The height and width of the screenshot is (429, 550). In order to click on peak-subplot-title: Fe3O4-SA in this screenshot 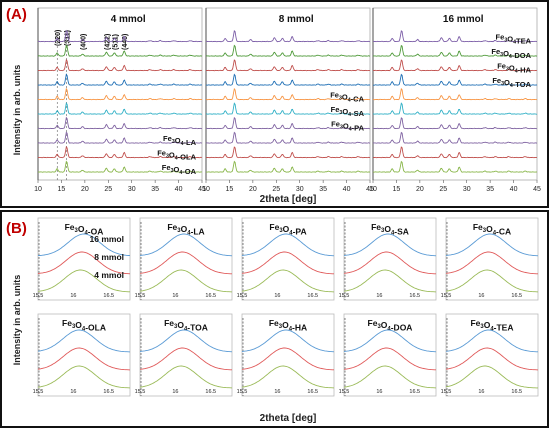, I will do `click(390, 229)`.